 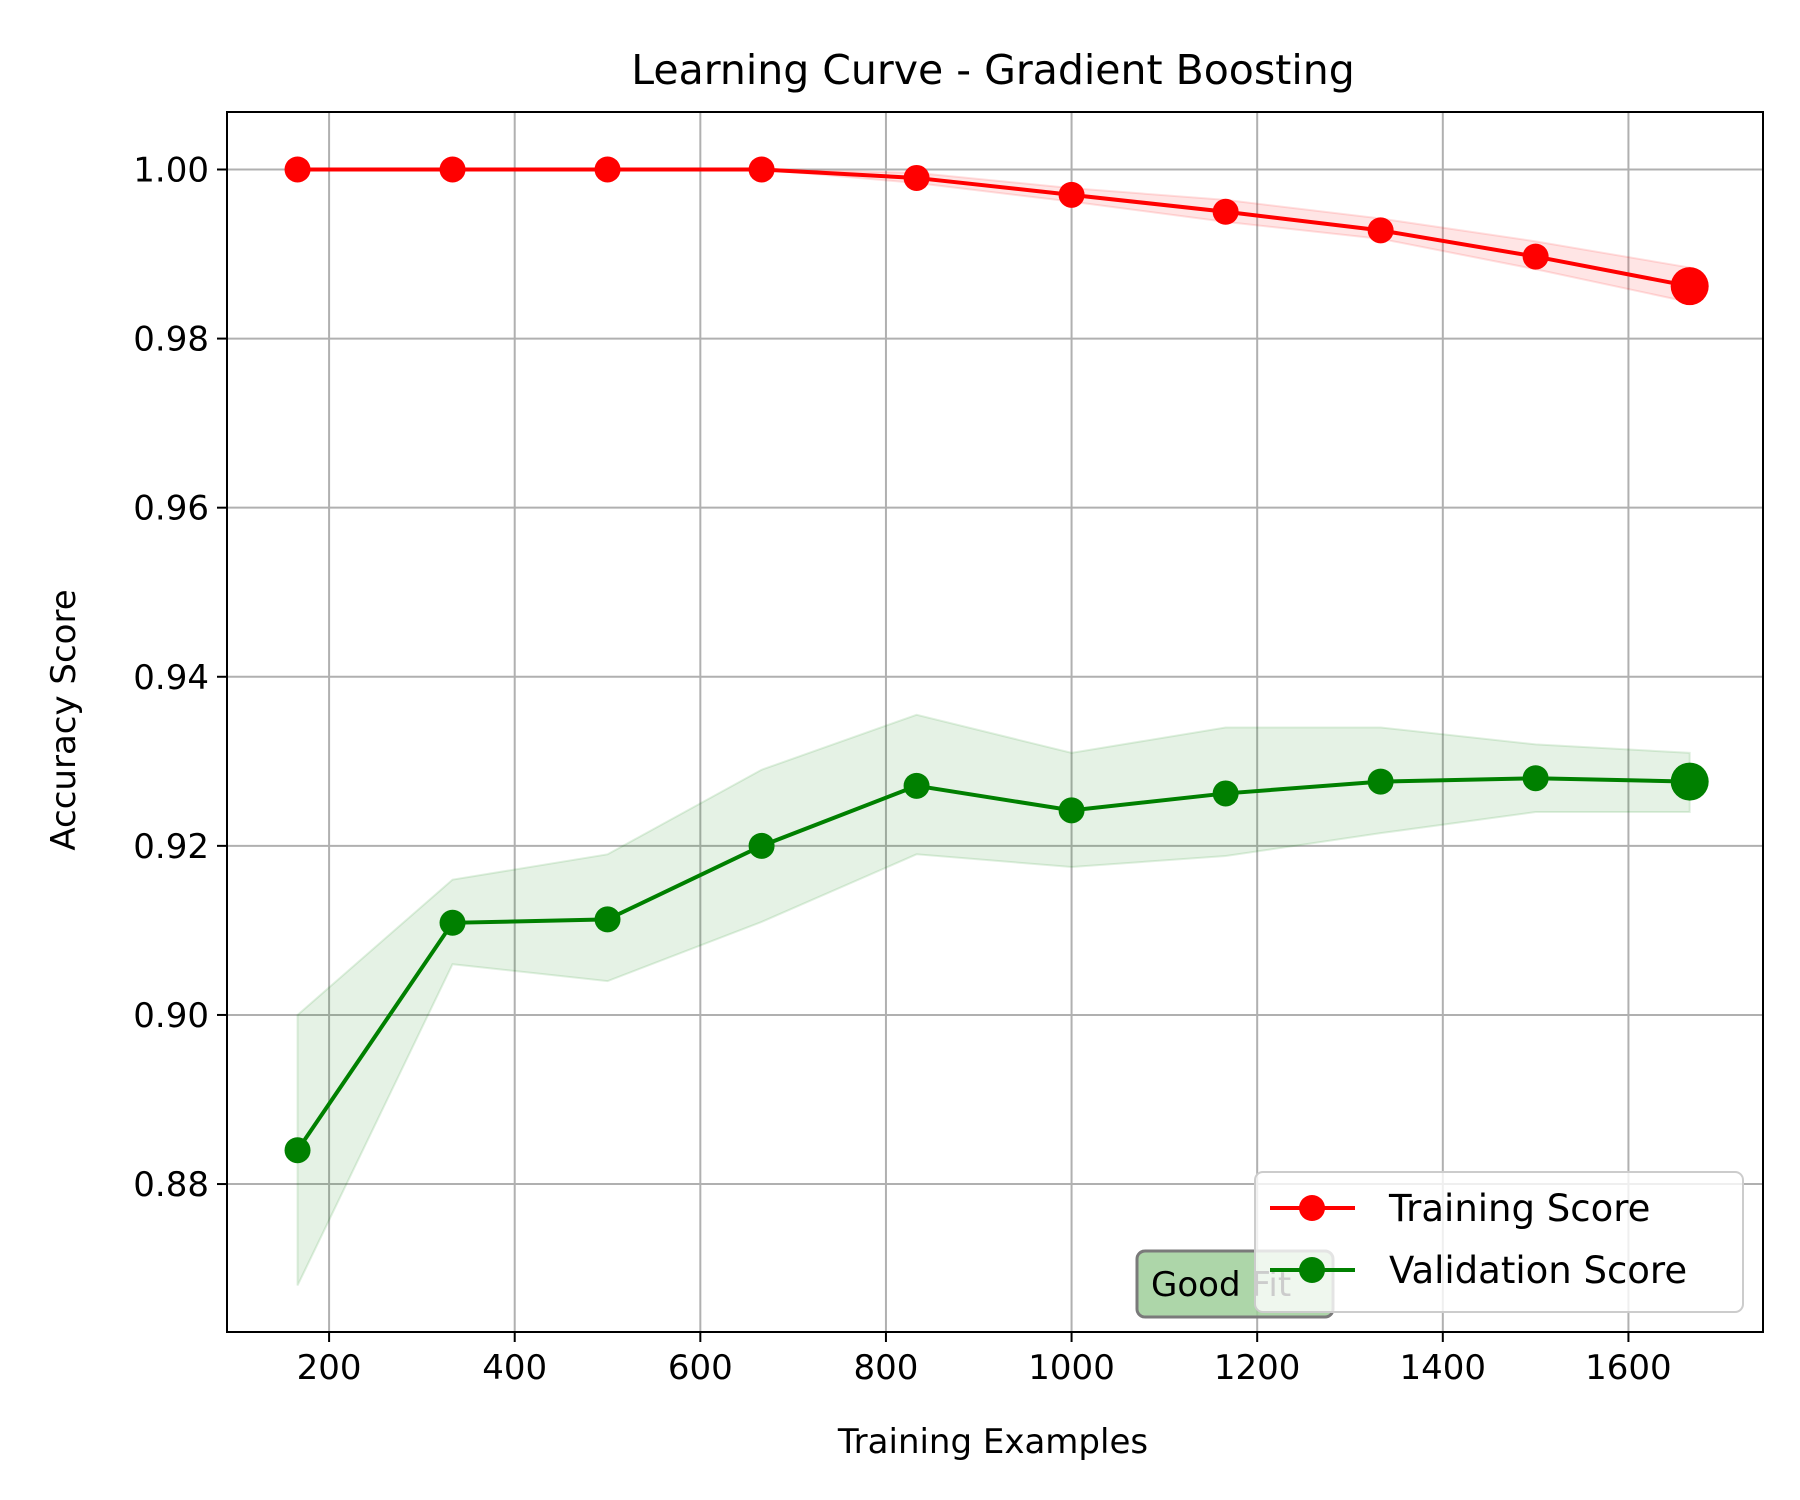 I want to click on y-tick-label: 0.94, so click(x=171, y=678).